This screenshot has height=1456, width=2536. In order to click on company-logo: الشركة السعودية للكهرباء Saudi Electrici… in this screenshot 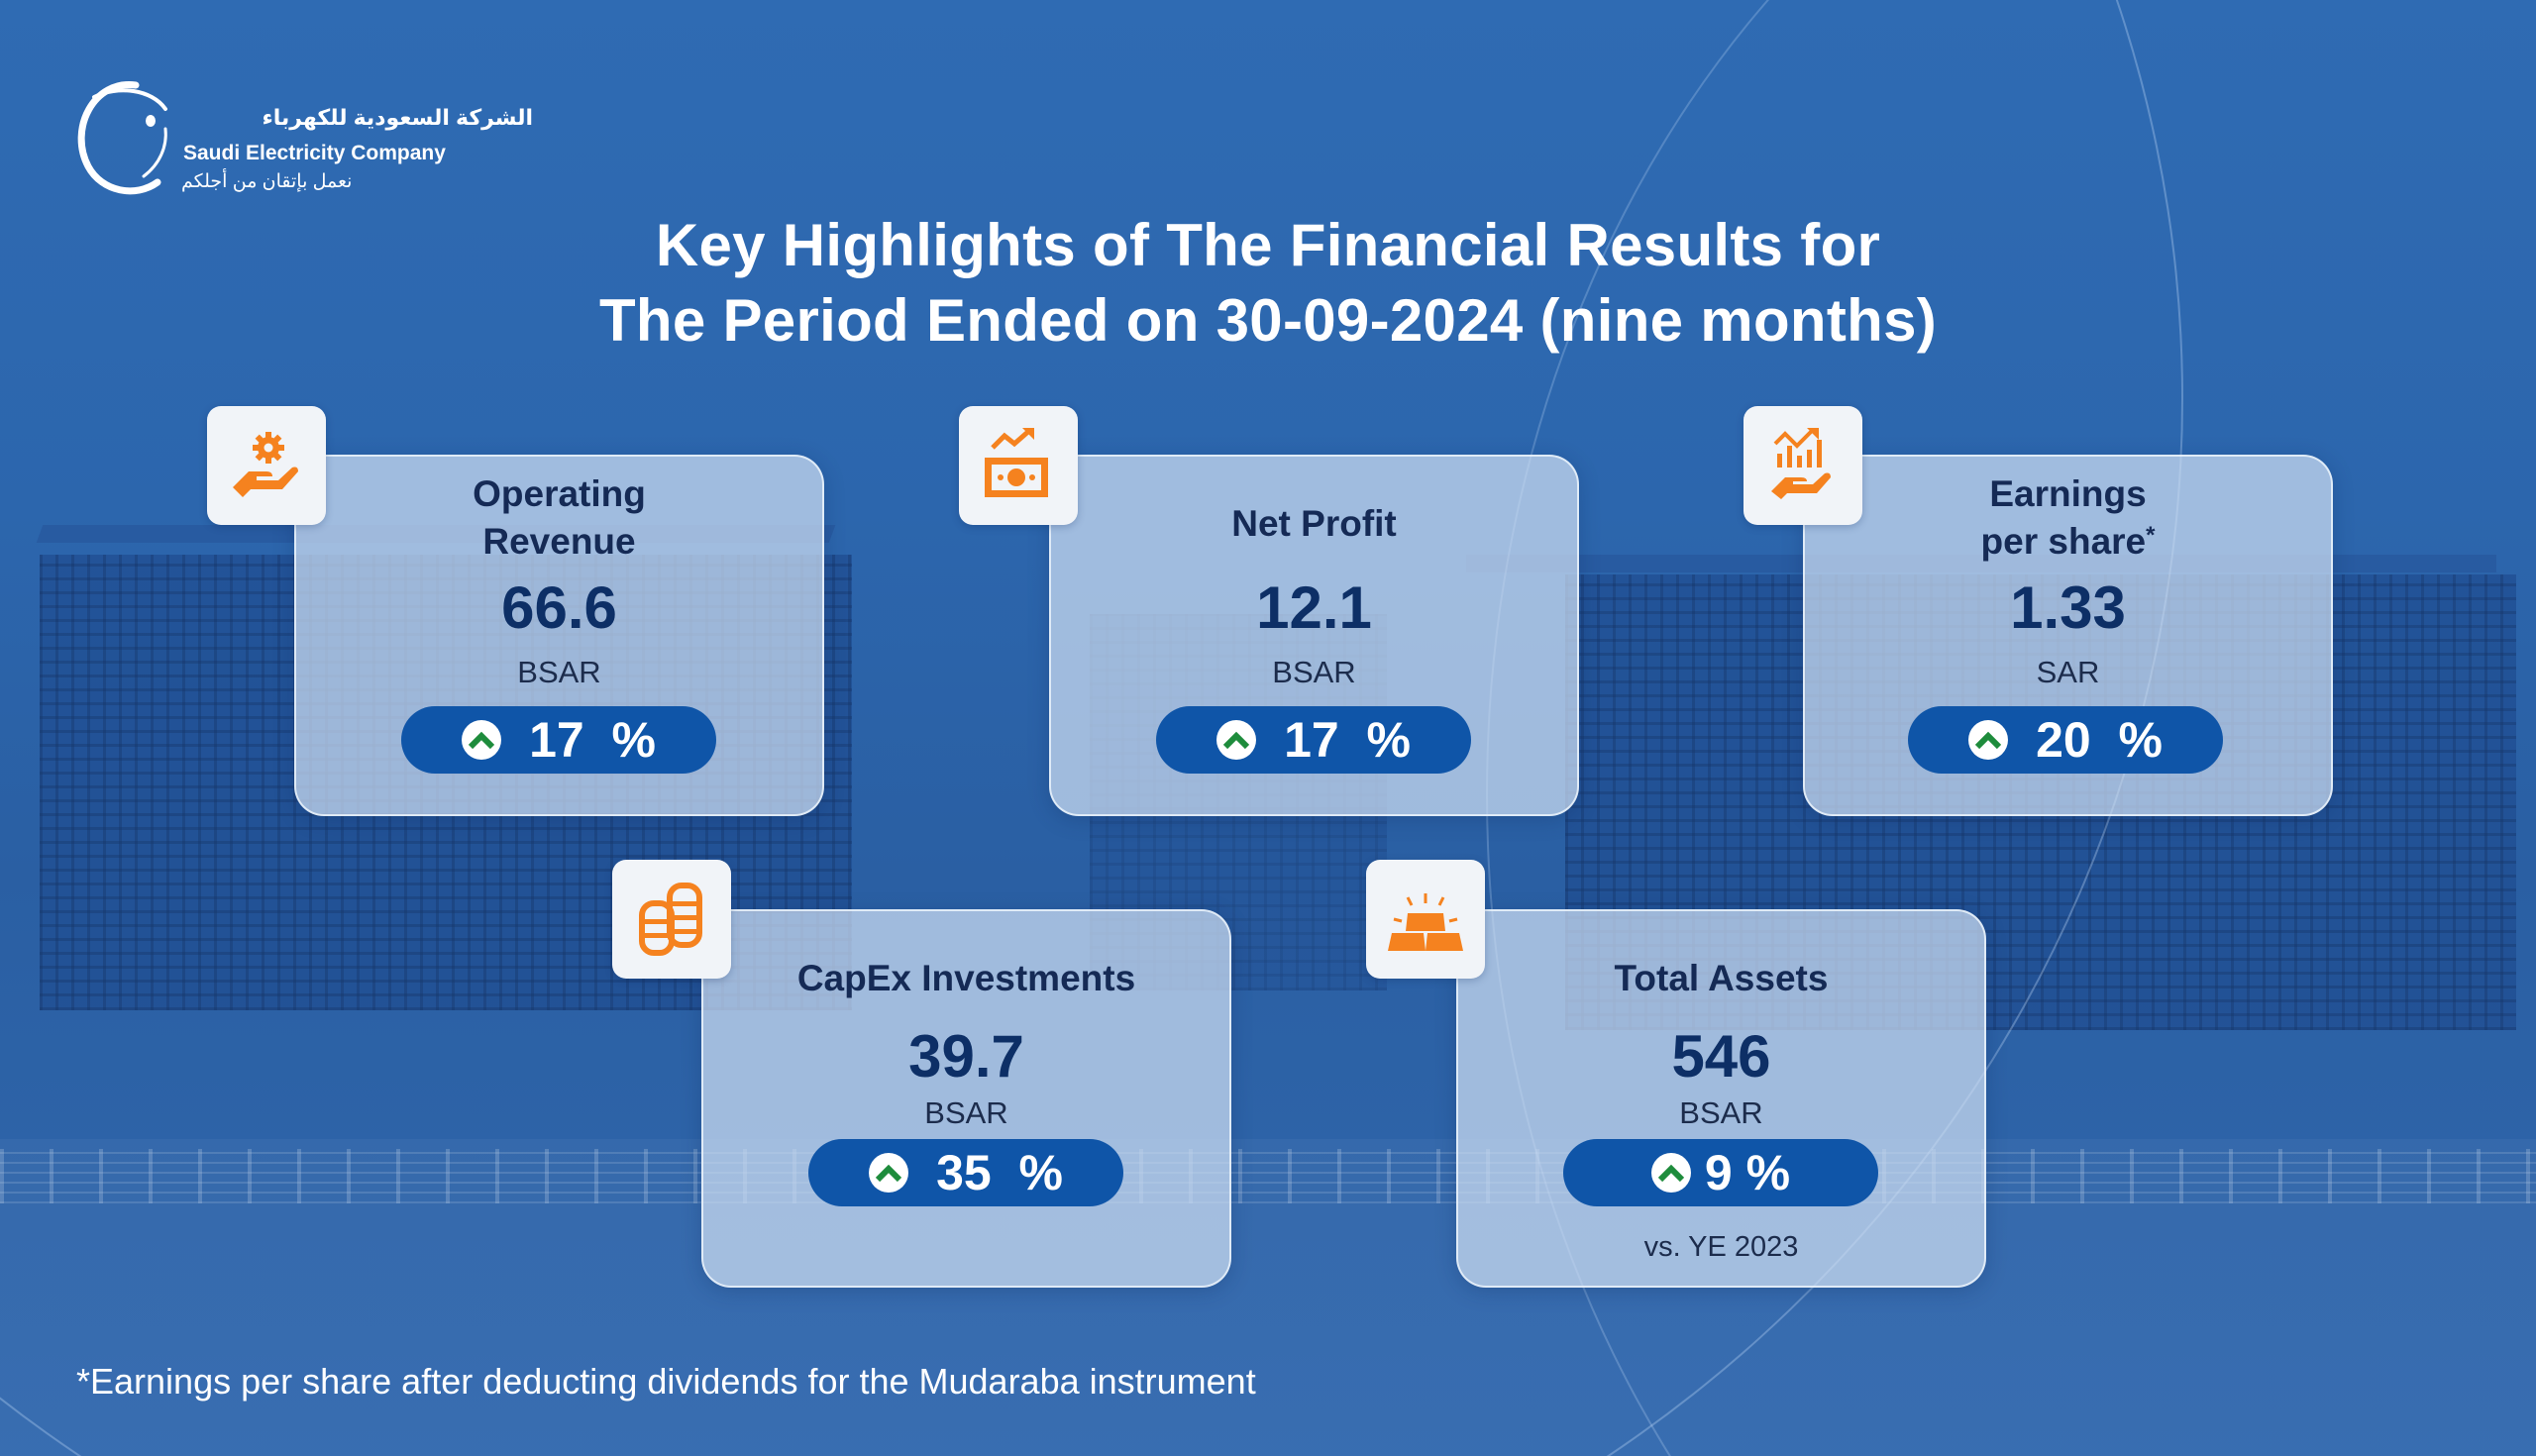, I will do `click(303, 138)`.